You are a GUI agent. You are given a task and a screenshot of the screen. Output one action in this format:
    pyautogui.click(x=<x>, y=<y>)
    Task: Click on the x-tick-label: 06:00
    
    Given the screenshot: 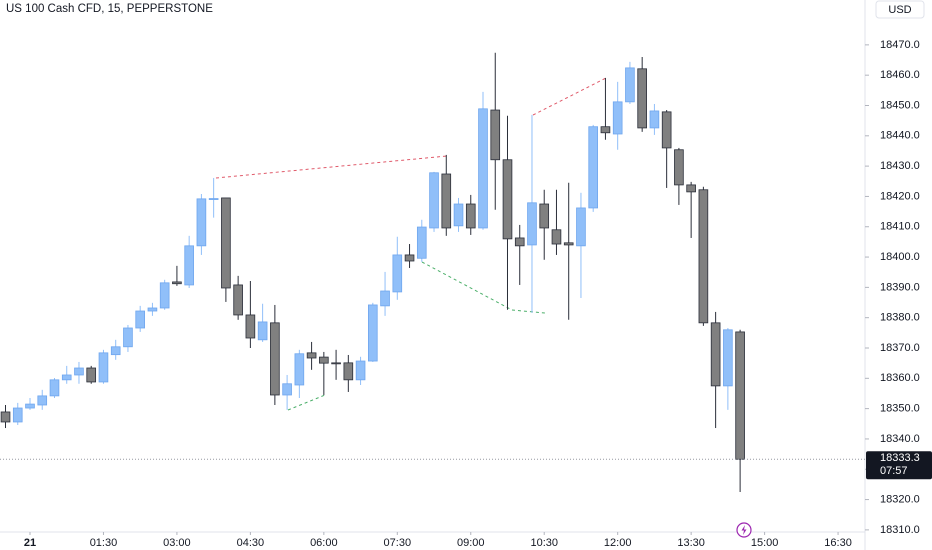 What is the action you would take?
    pyautogui.click(x=324, y=543)
    